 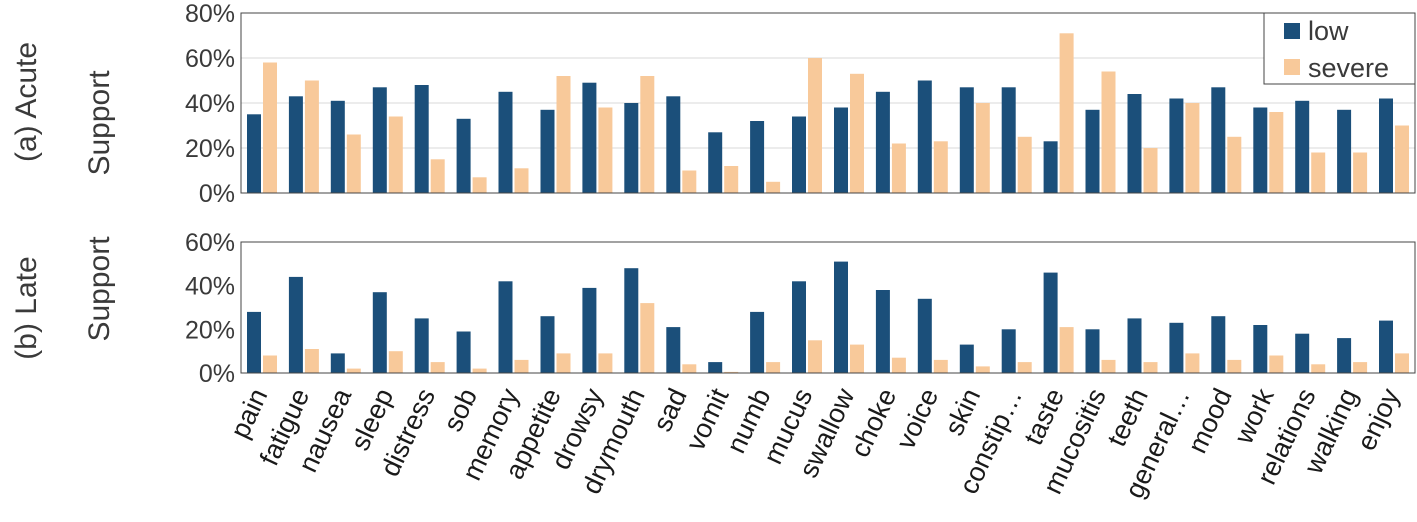 What do you see at coordinates (1344, 151) in the screenshot?
I see `bar-acute-low-walking` at bounding box center [1344, 151].